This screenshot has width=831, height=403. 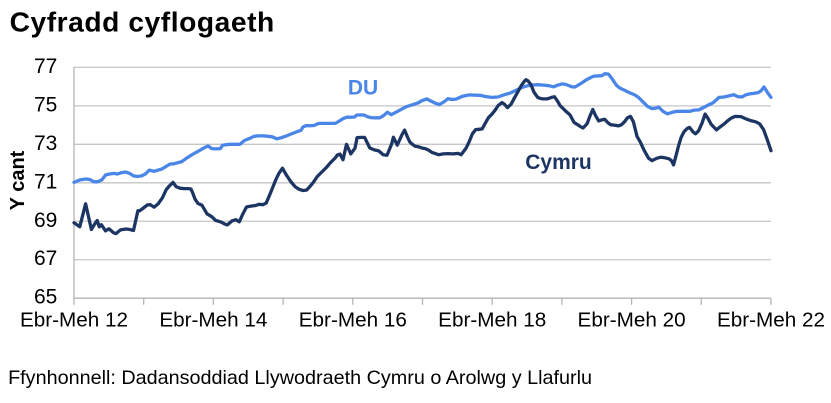 I want to click on svg-text: Ebr-Meh 16, so click(x=353, y=319).